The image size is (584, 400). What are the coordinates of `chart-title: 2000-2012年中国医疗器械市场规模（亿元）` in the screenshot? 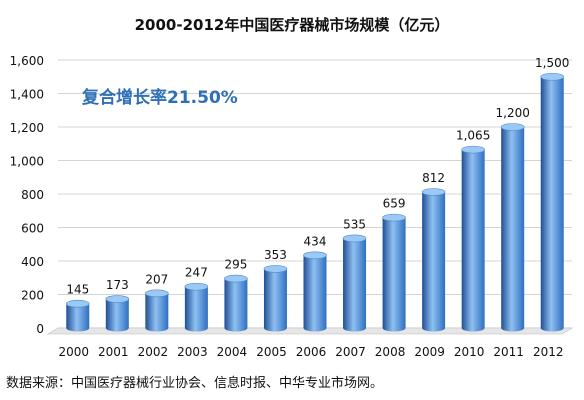 It's located at (292, 25).